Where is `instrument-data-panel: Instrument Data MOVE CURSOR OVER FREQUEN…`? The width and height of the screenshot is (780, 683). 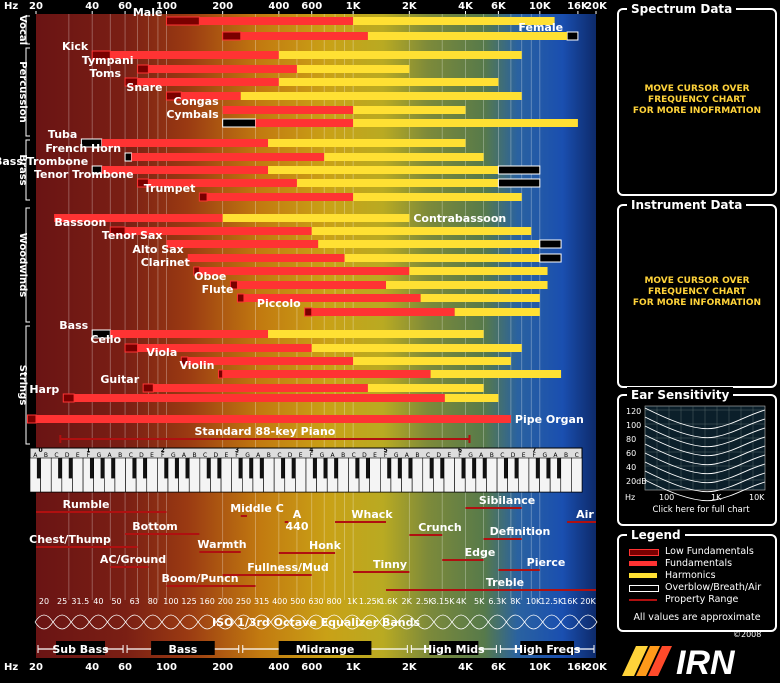 instrument-data-panel: Instrument Data MOVE CURSOR OVER FREQUEN… is located at coordinates (697, 292).